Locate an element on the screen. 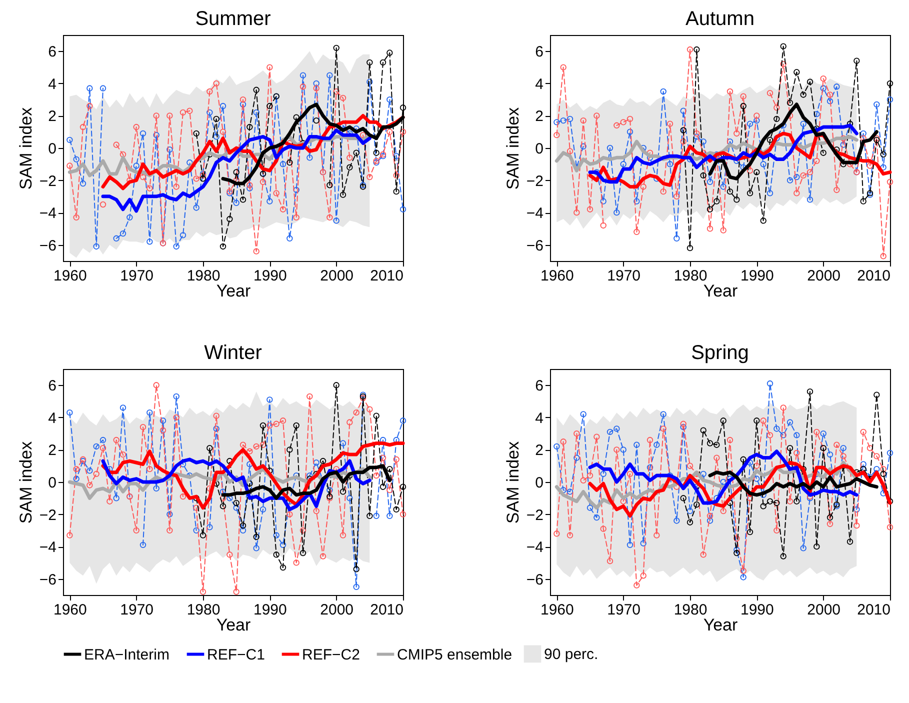 This screenshot has height=703, width=909. chart-title: Winter is located at coordinates (233, 353).